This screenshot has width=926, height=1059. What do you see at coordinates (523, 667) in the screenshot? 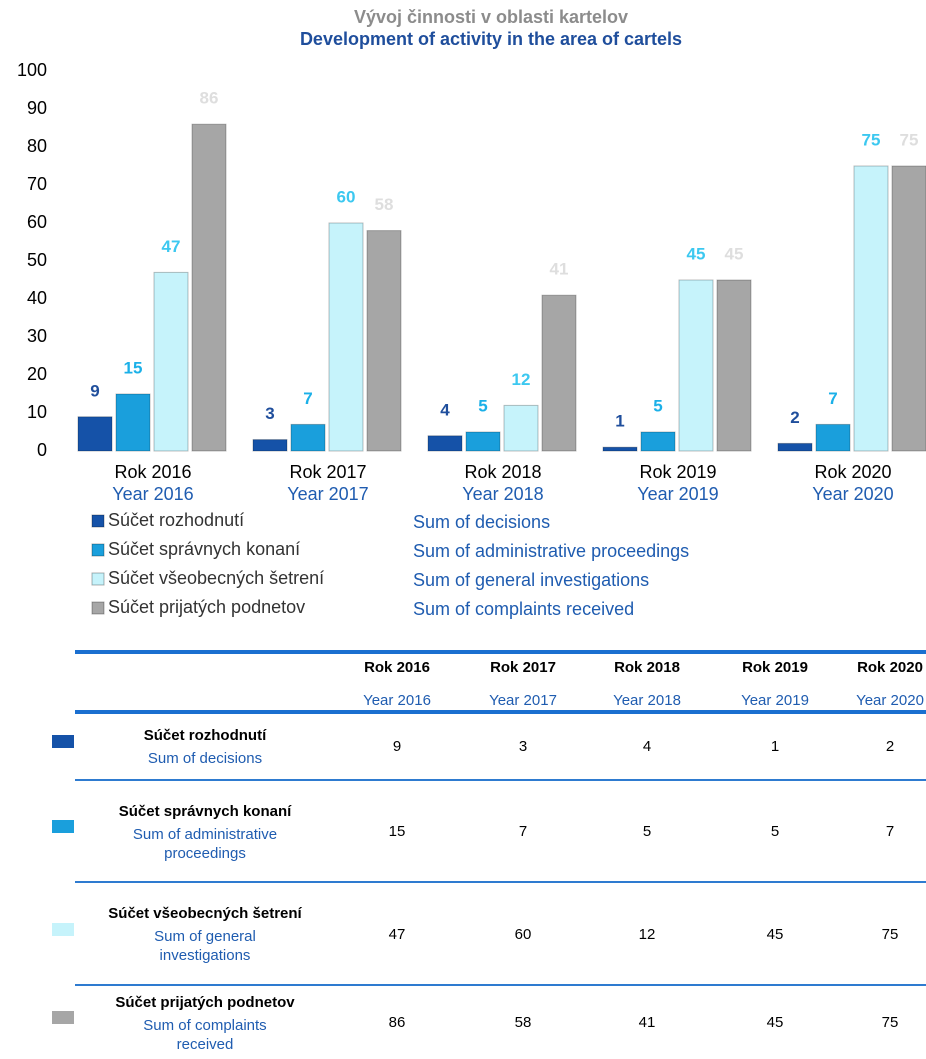
I see `table-header: Rok 2017` at bounding box center [523, 667].